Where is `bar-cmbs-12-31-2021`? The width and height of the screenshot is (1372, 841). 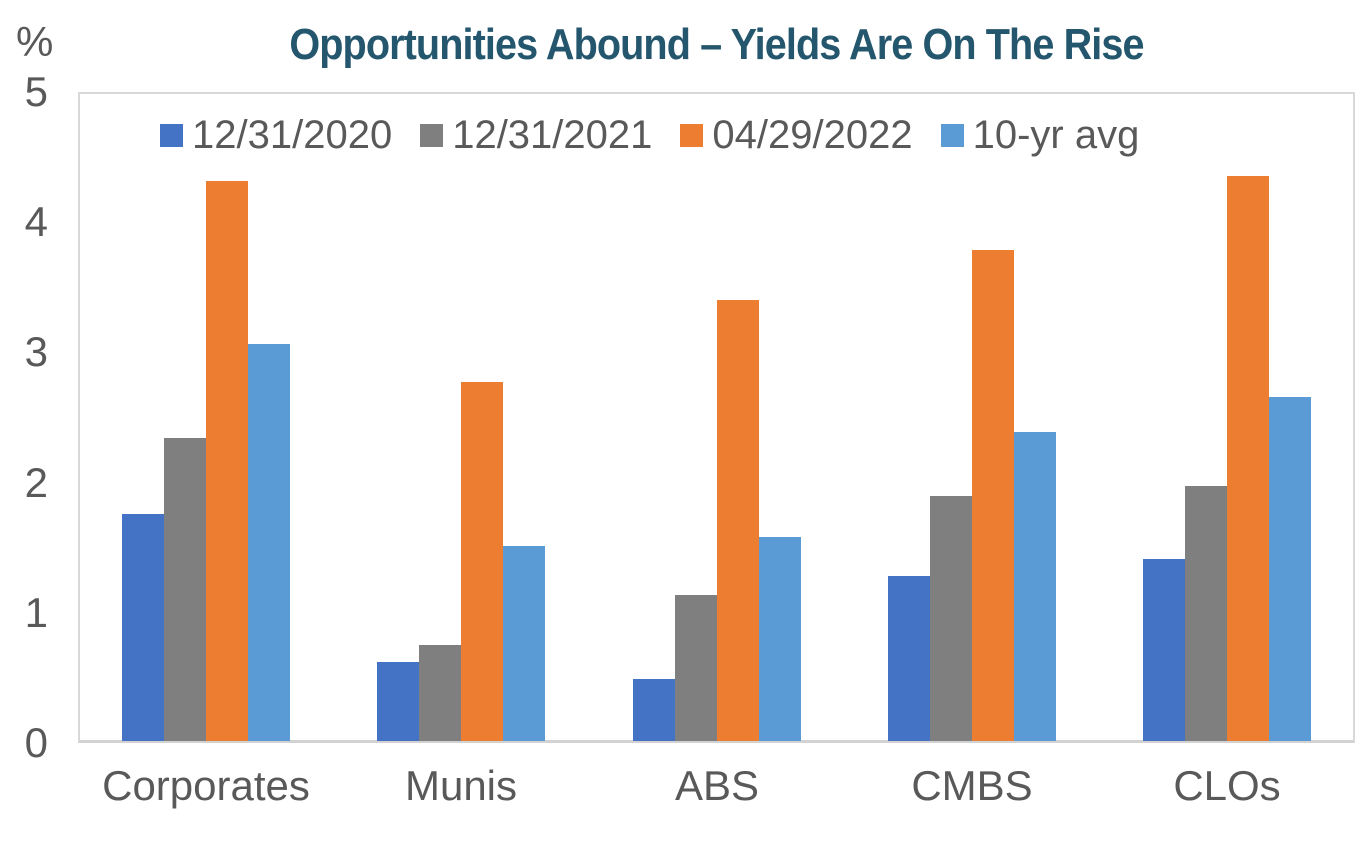
bar-cmbs-12-31-2021 is located at coordinates (951, 618).